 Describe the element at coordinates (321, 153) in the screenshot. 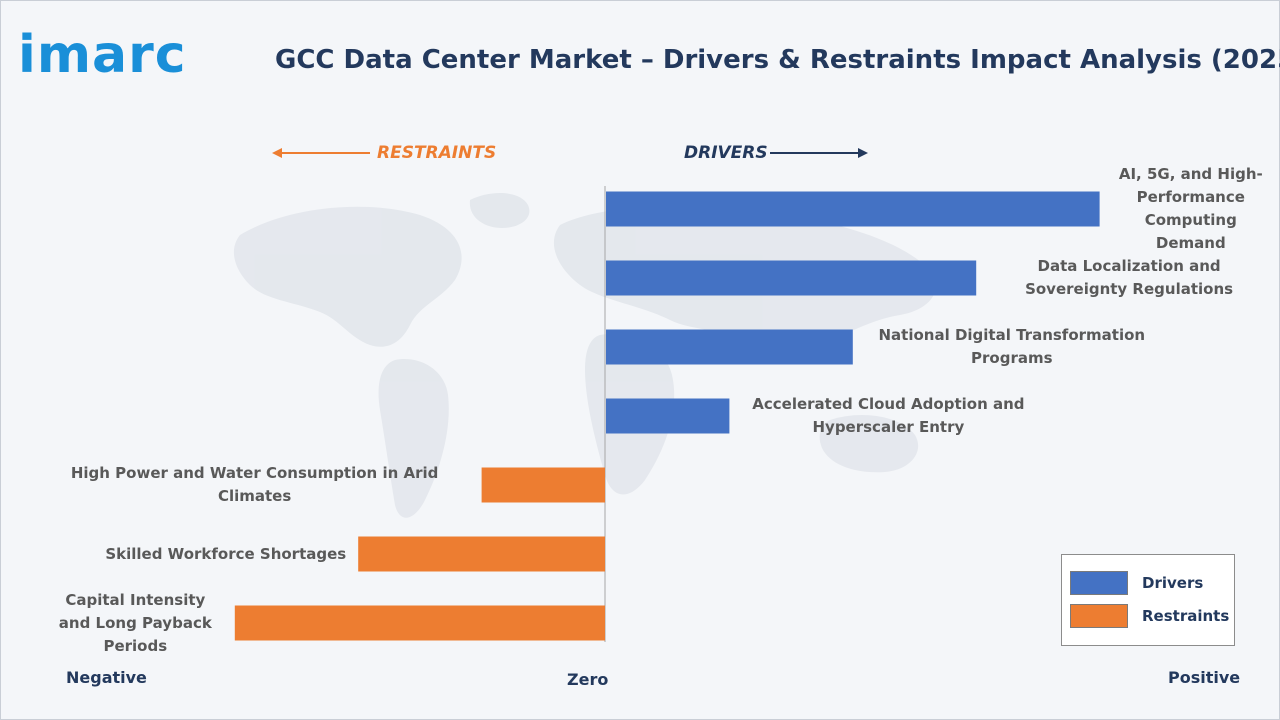

I see `left-arrow-icon` at that location.